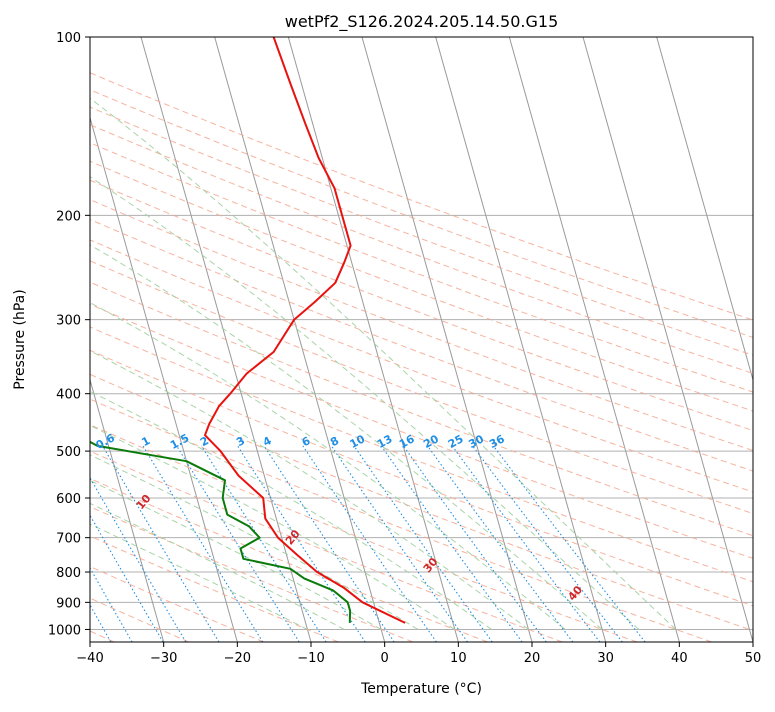  I want to click on y-tick-label: 100, so click(68, 38).